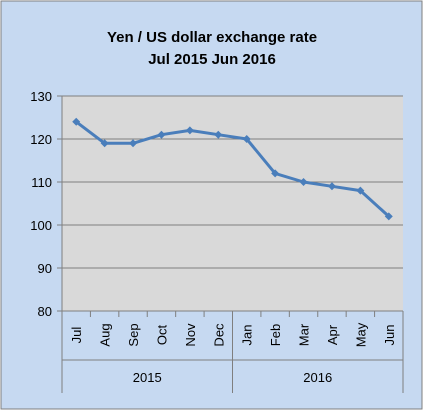  Describe the element at coordinates (304, 334) in the screenshot. I see `x-tick-label: Mar` at that location.